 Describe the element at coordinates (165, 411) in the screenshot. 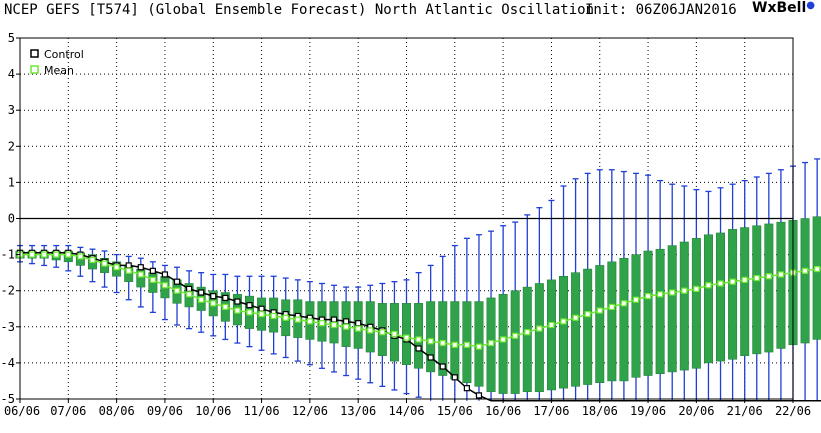

I see `x-tick-label: 09/06` at that location.